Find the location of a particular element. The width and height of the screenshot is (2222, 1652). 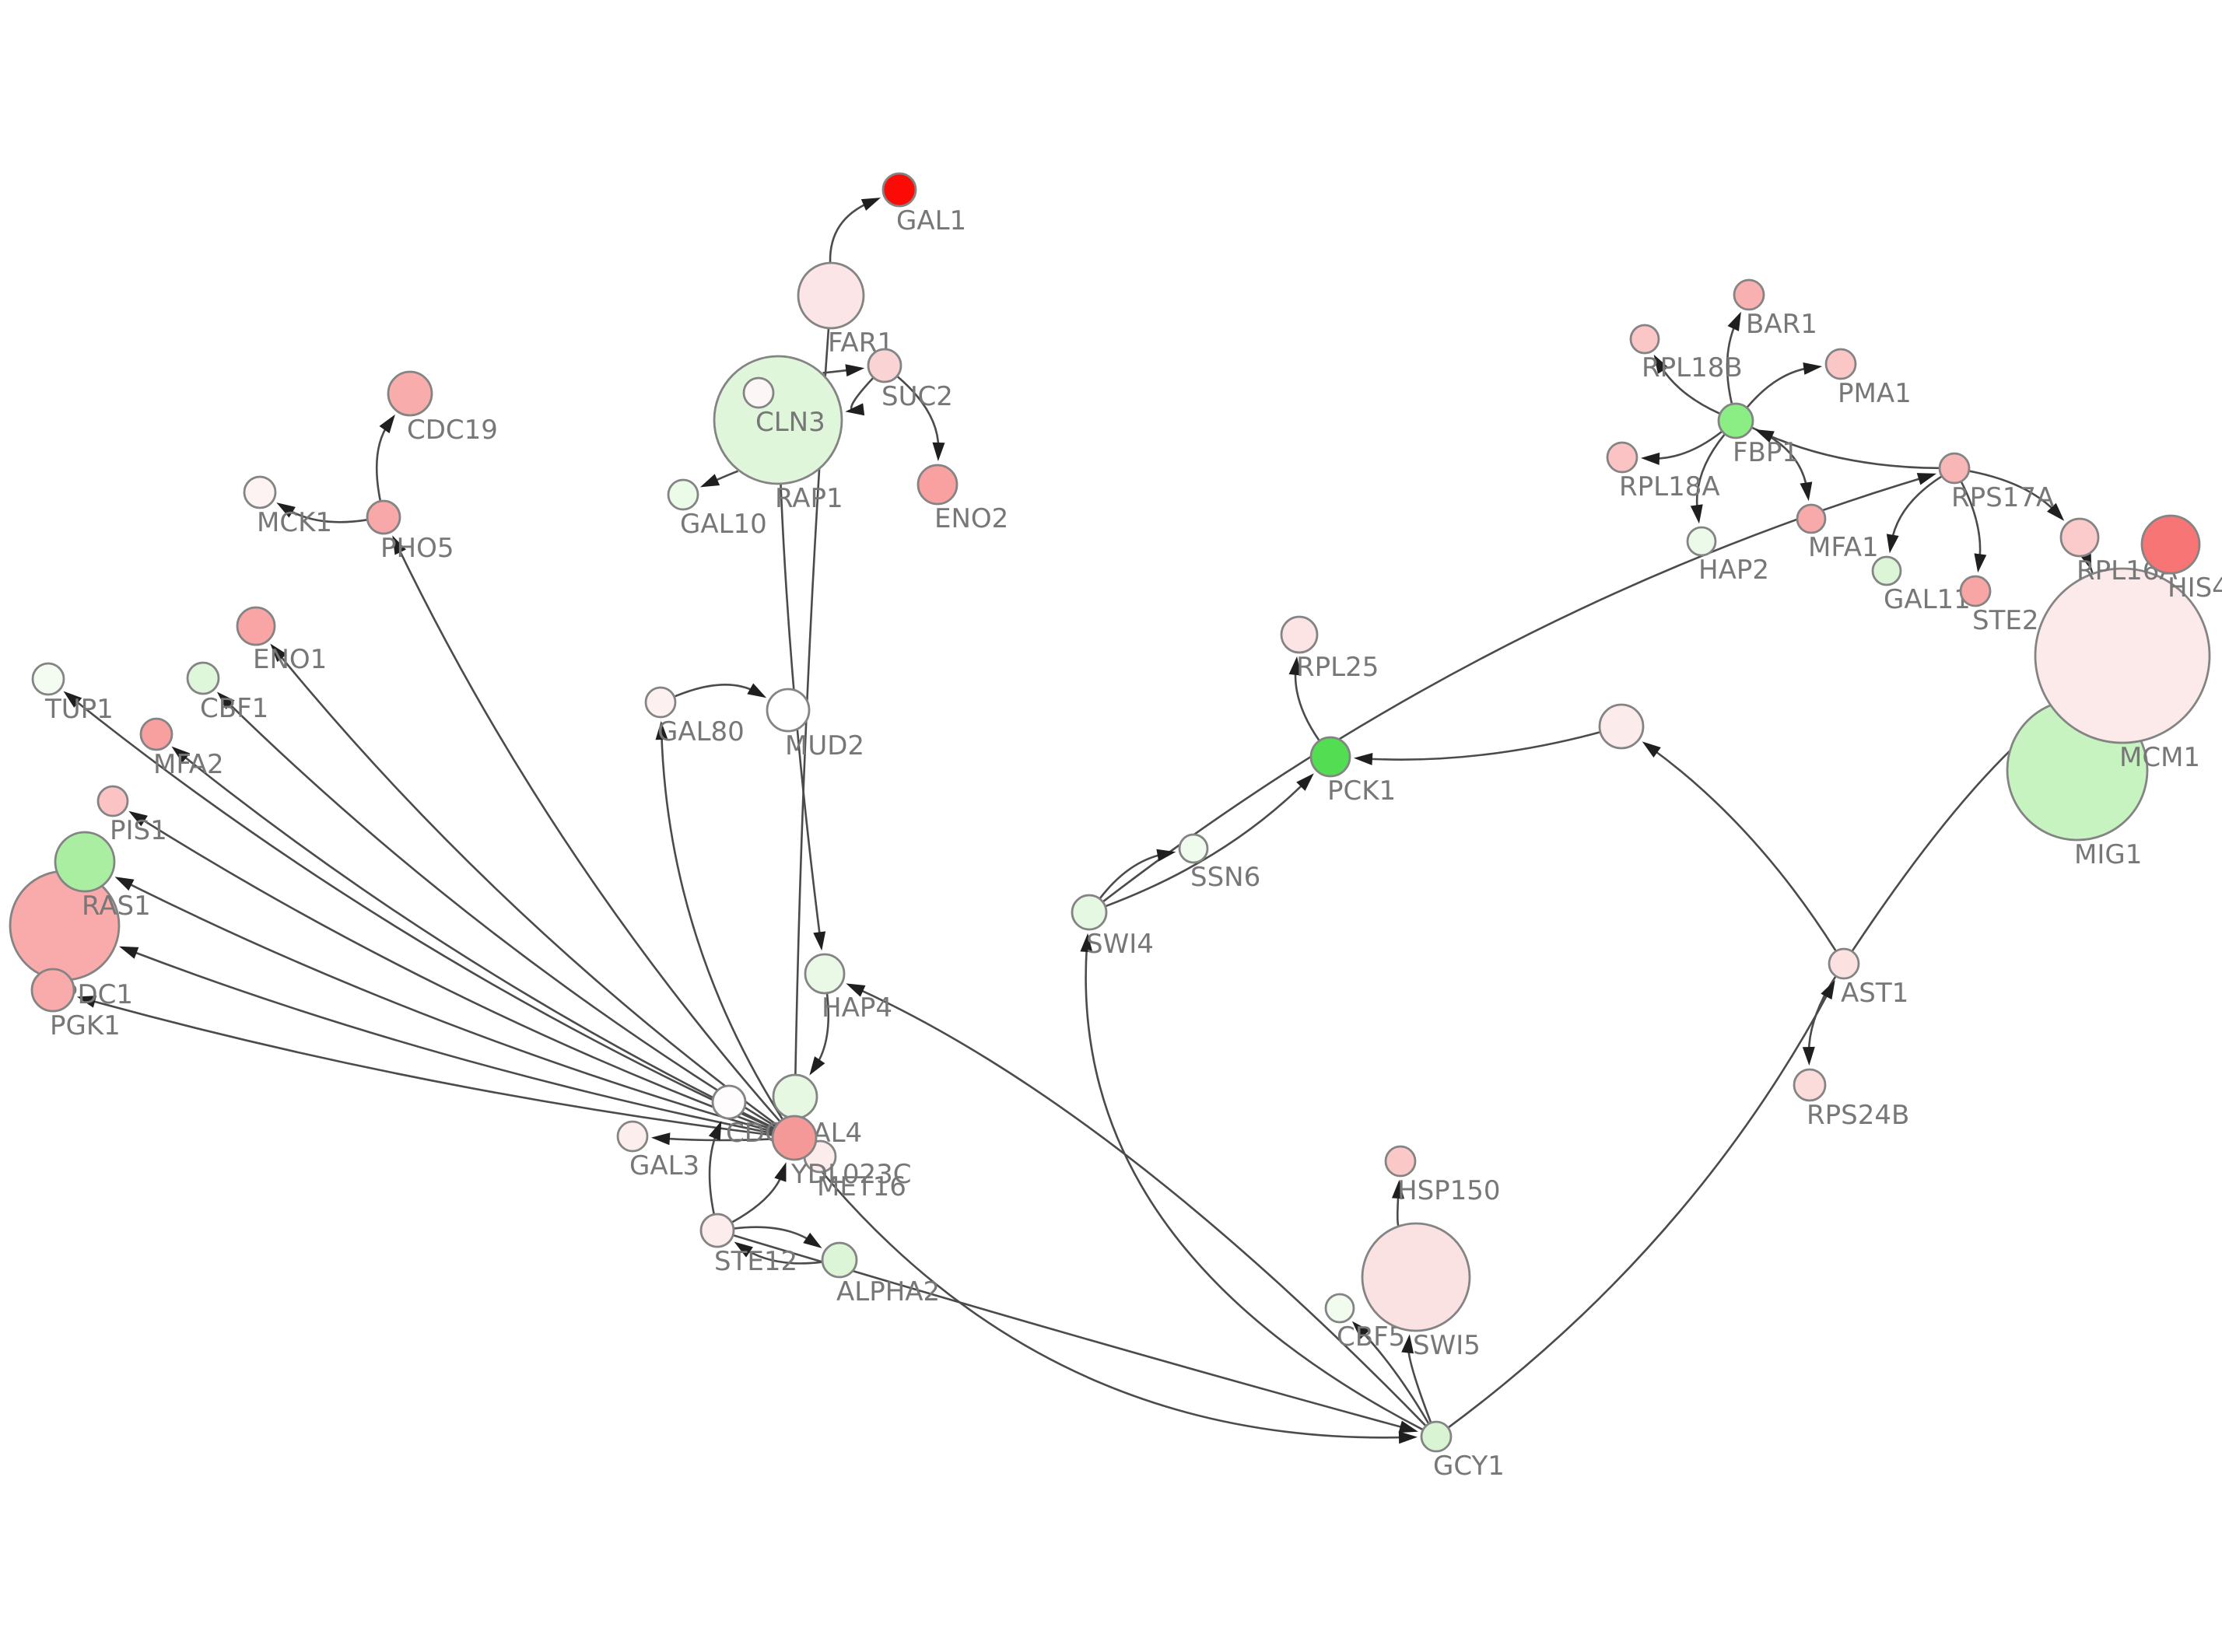

edge-ydl023c-pdc1 is located at coordinates (450, 1042).